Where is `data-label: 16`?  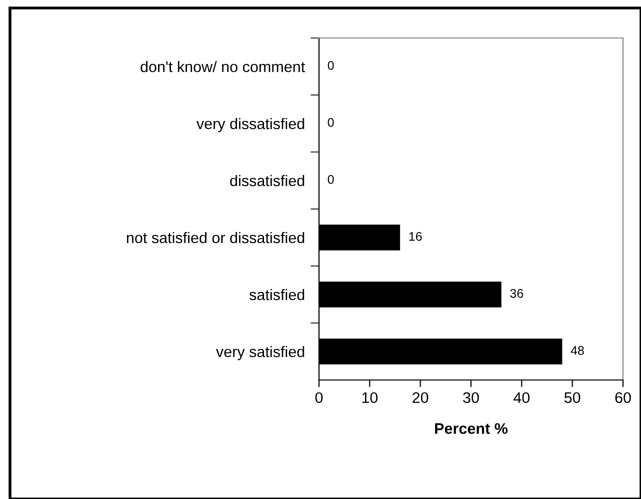 data-label: 16 is located at coordinates (415, 236).